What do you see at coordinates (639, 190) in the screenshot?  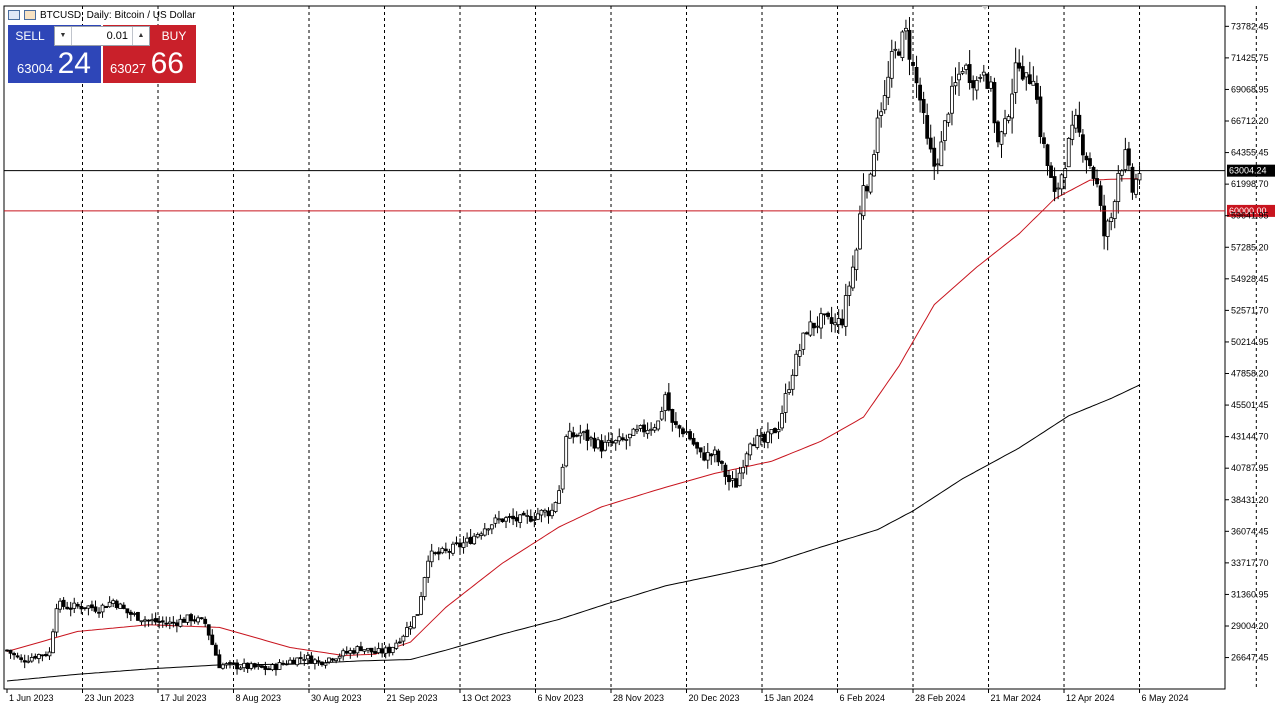 I see `price-level-lines: 63004.24 60000.00` at bounding box center [639, 190].